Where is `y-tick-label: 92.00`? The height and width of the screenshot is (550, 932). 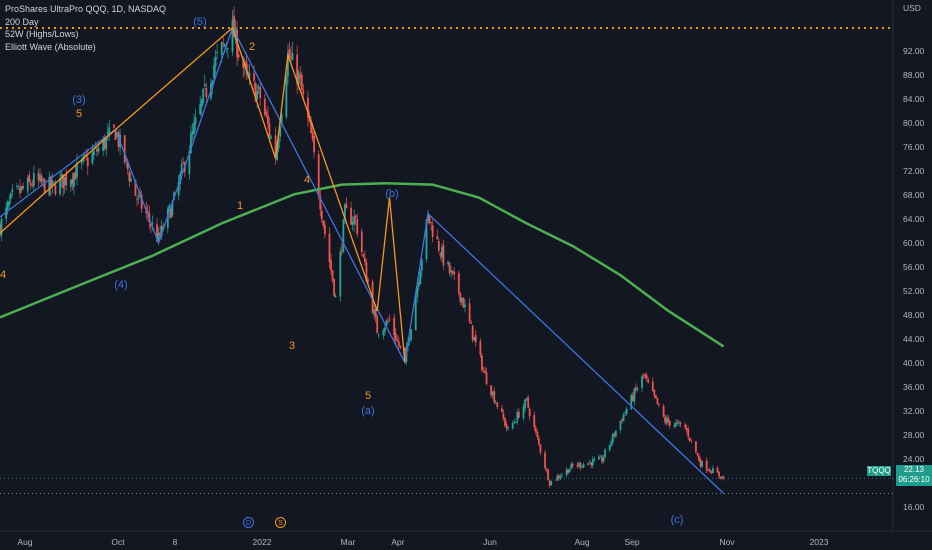 y-tick-label: 92.00 is located at coordinates (914, 51).